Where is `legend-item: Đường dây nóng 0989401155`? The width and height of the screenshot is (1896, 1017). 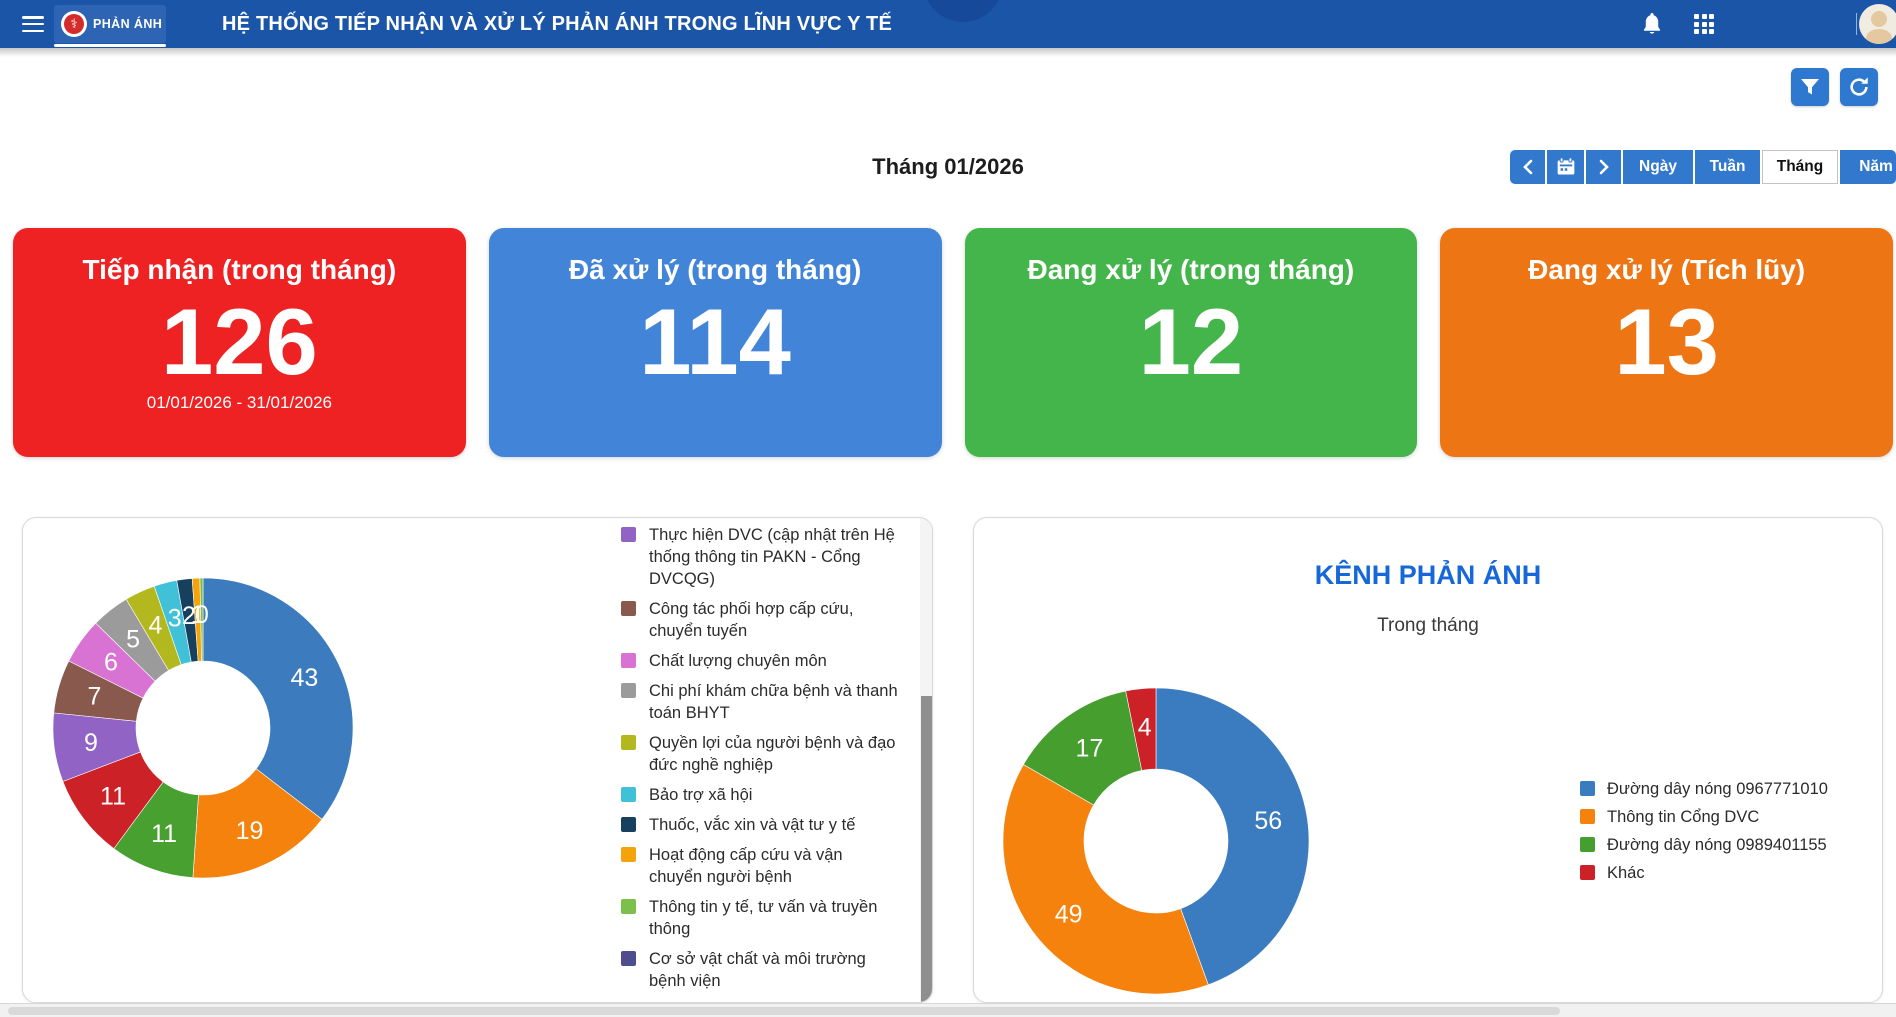 legend-item: Đường dây nóng 0989401155 is located at coordinates (1704, 845).